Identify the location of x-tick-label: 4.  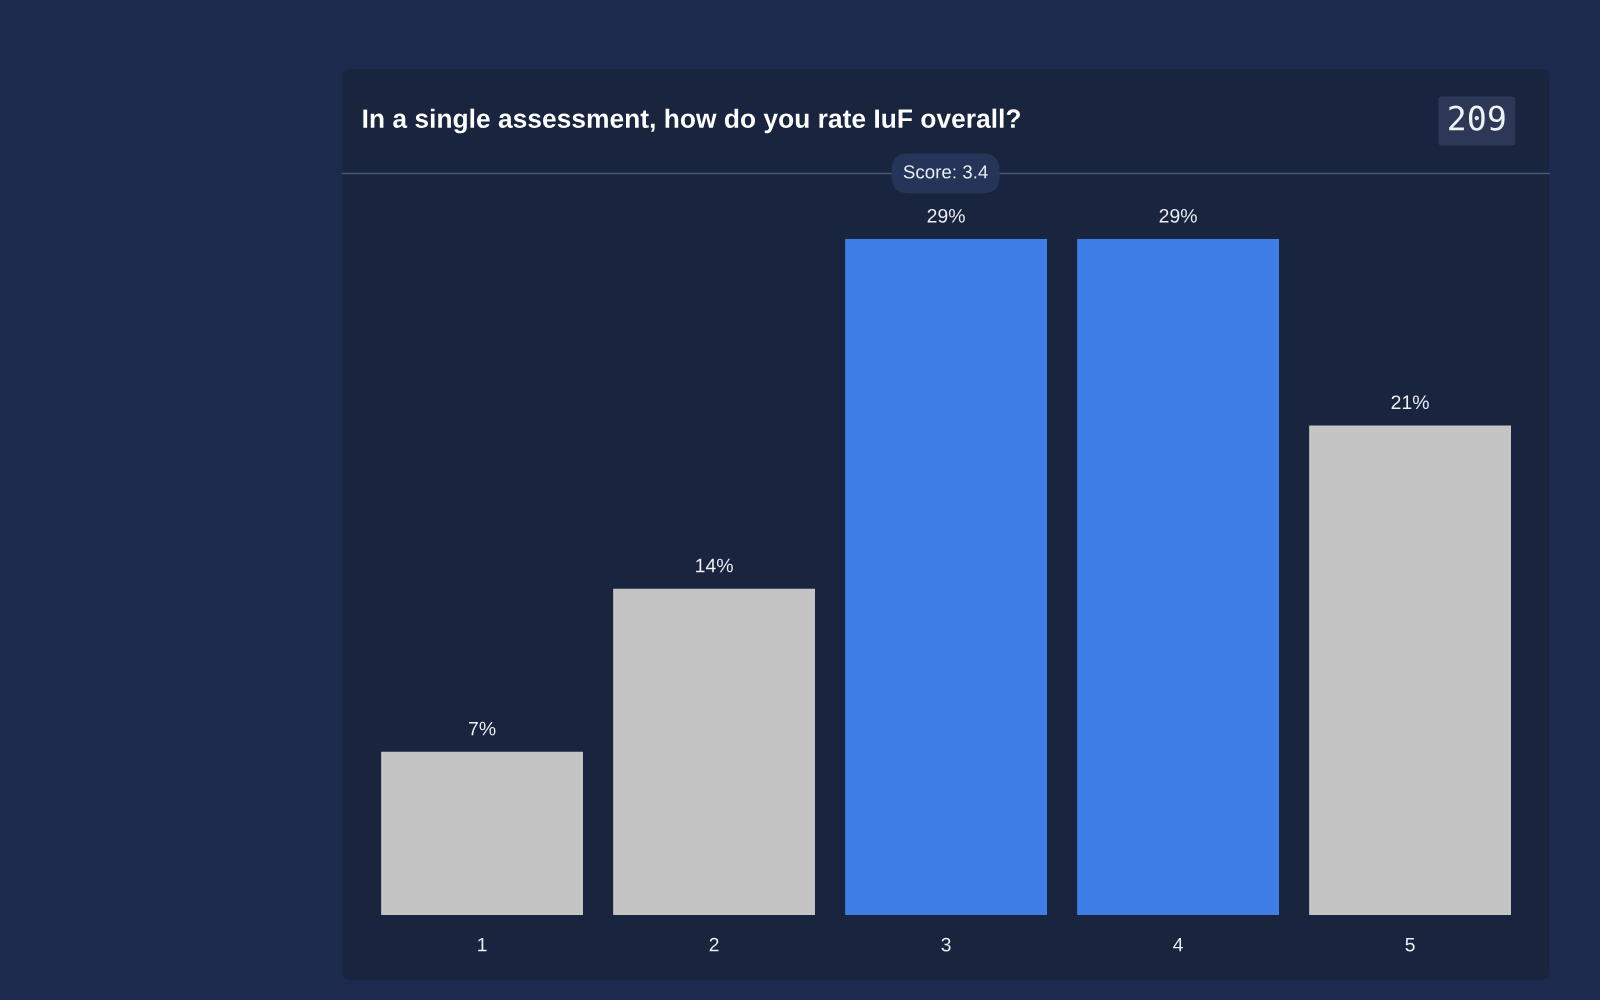
(1178, 944).